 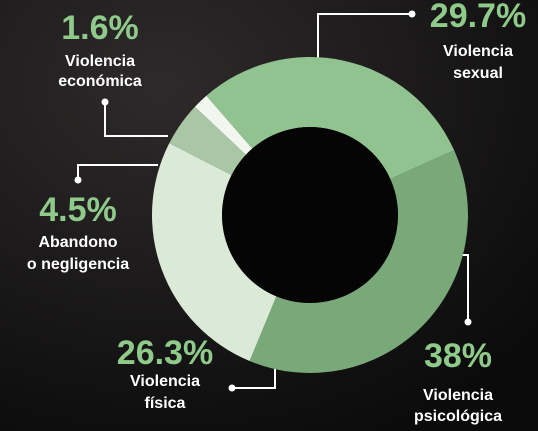 What do you see at coordinates (77, 242) in the screenshot?
I see `category-label: Abandono` at bounding box center [77, 242].